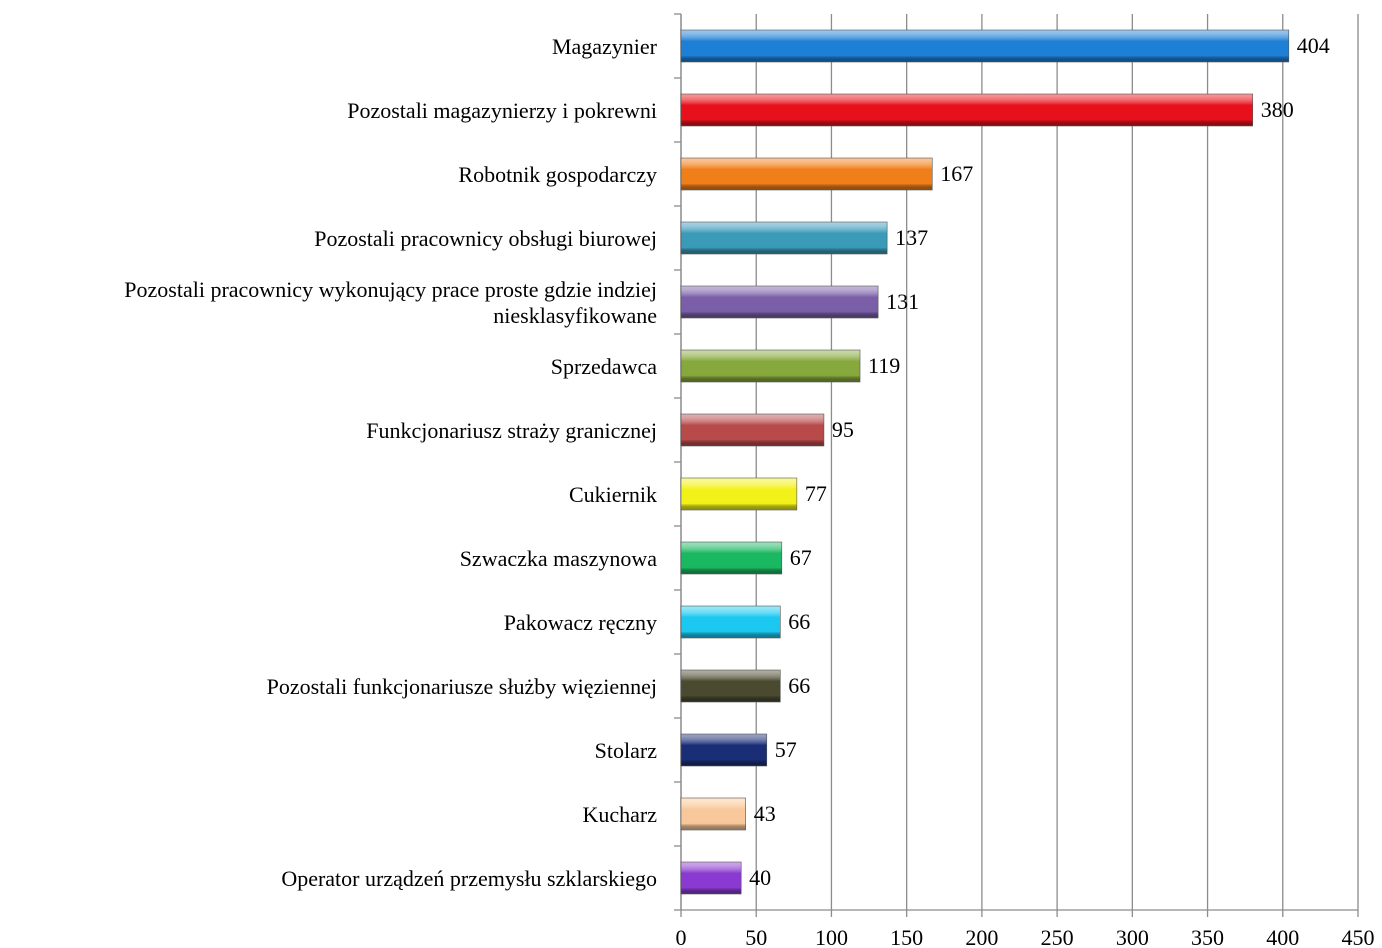 The image size is (1382, 948). Describe the element at coordinates (843, 429) in the screenshot. I see `value-label: 95` at that location.